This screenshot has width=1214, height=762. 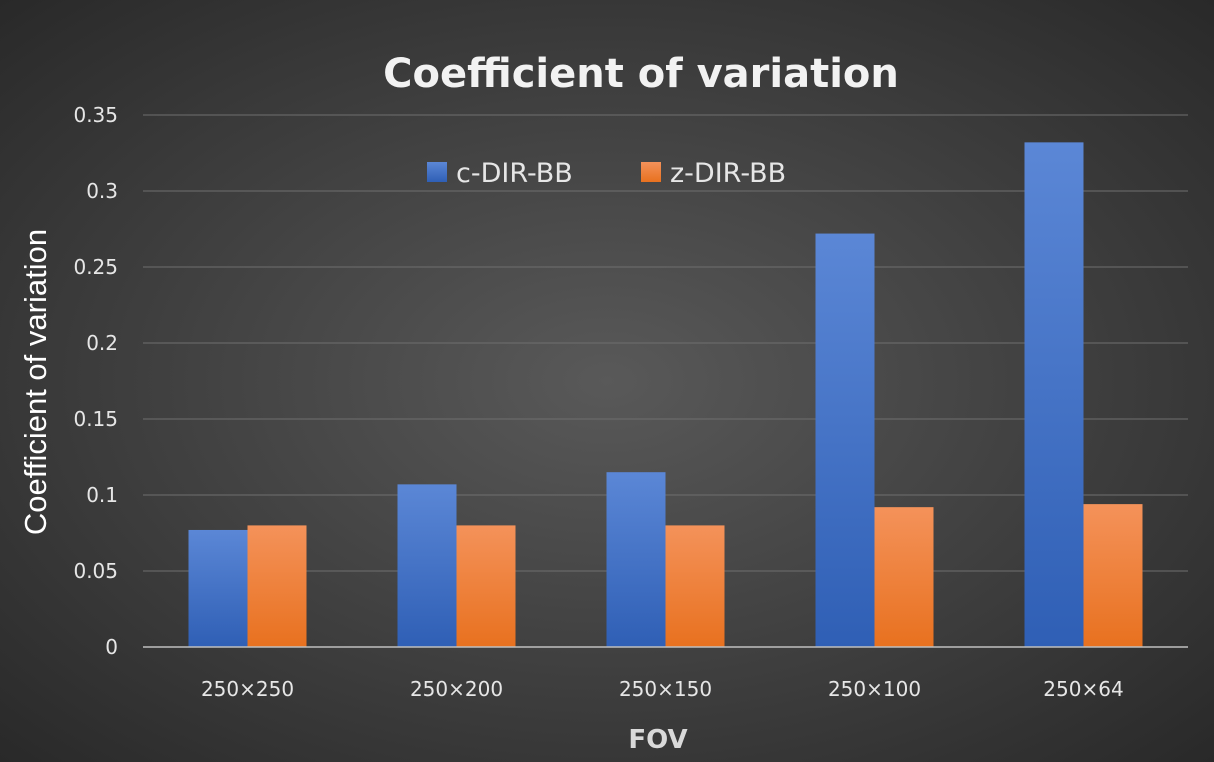 I want to click on x-tick-label: 250×64, so click(x=1083, y=689).